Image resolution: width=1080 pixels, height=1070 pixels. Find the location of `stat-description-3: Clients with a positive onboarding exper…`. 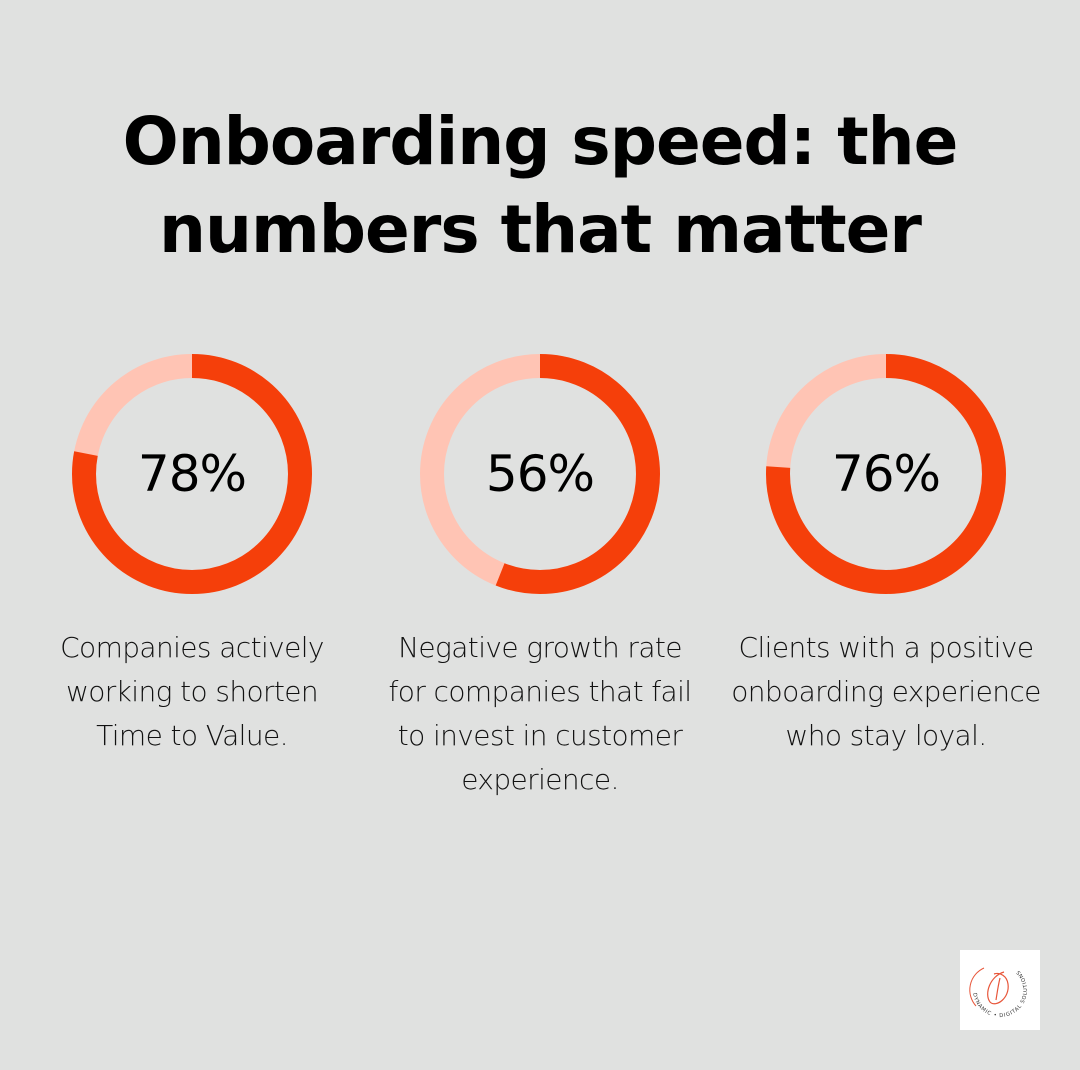

stat-description-3: Clients with a positive onboarding exper… is located at coordinates (886, 691).